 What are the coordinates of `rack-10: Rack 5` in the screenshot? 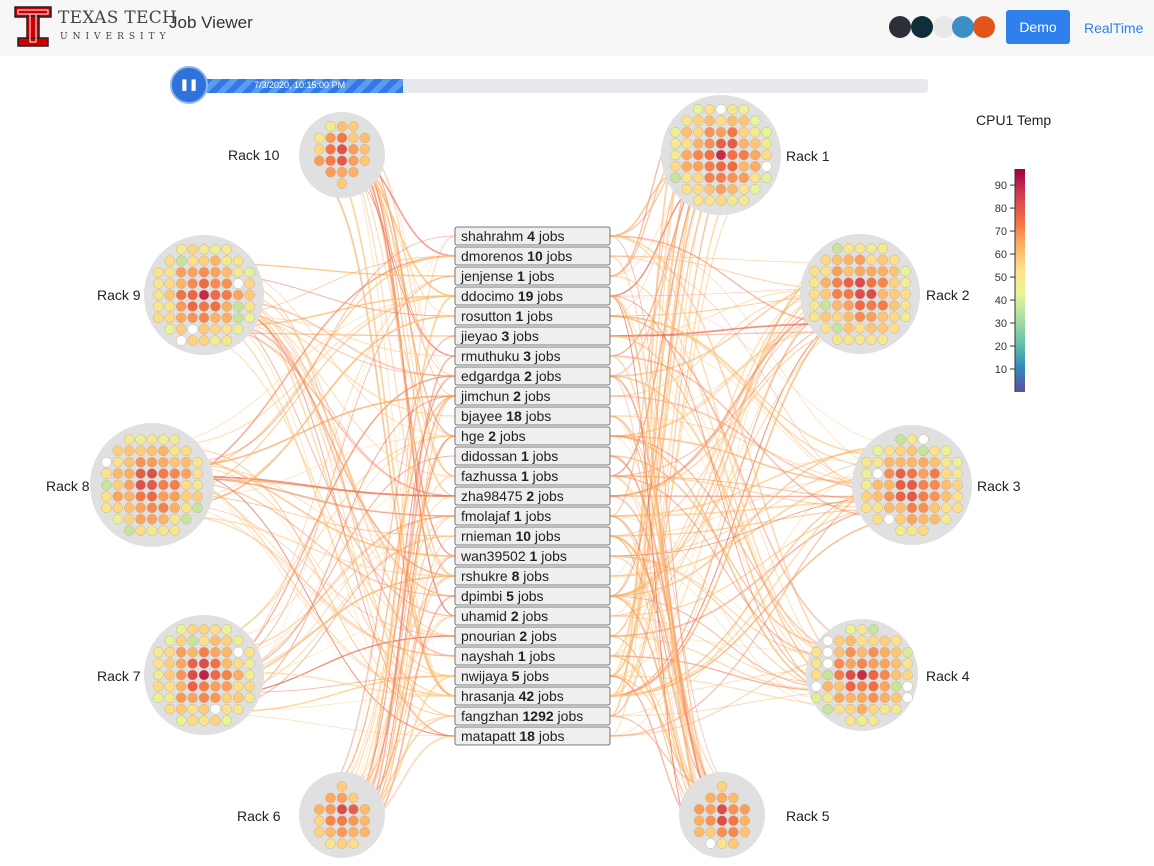 It's located at (754, 815).